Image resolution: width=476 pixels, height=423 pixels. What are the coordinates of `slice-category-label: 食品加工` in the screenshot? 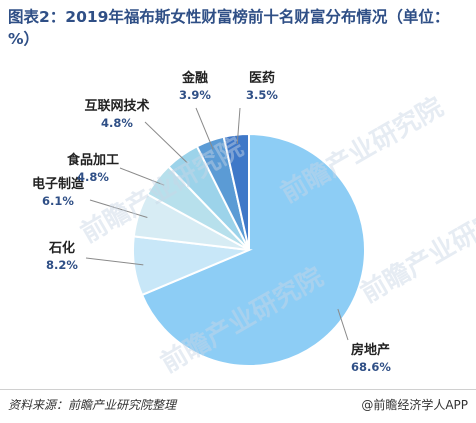 It's located at (93, 160).